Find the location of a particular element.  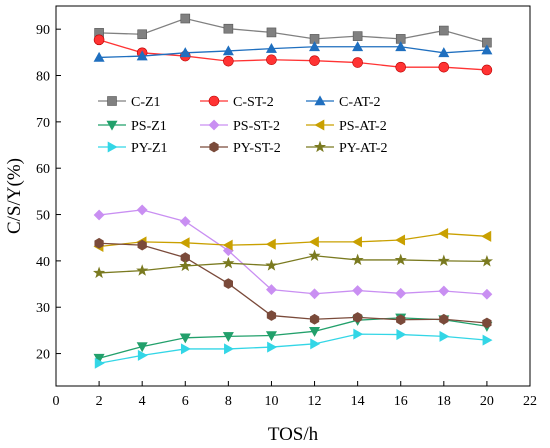

x-tick-label: 2 is located at coordinates (99, 401).